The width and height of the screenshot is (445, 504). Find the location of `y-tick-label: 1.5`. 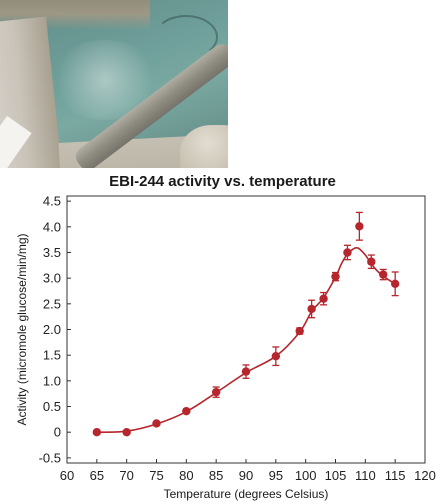

y-tick-label: 1.5 is located at coordinates (52, 355).